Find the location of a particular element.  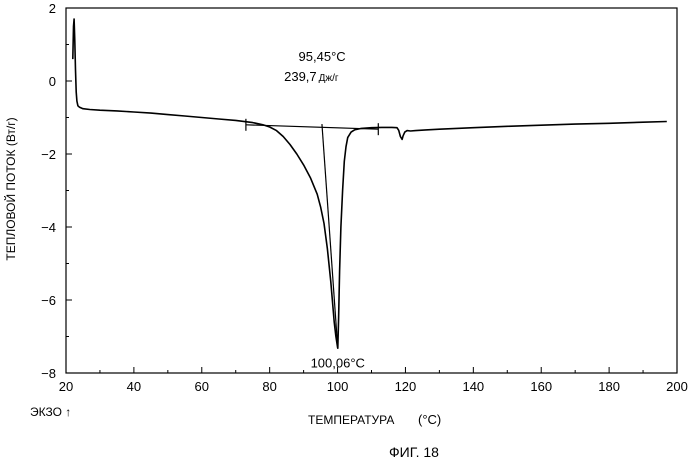

y-tick-label: 0 is located at coordinates (52, 81).